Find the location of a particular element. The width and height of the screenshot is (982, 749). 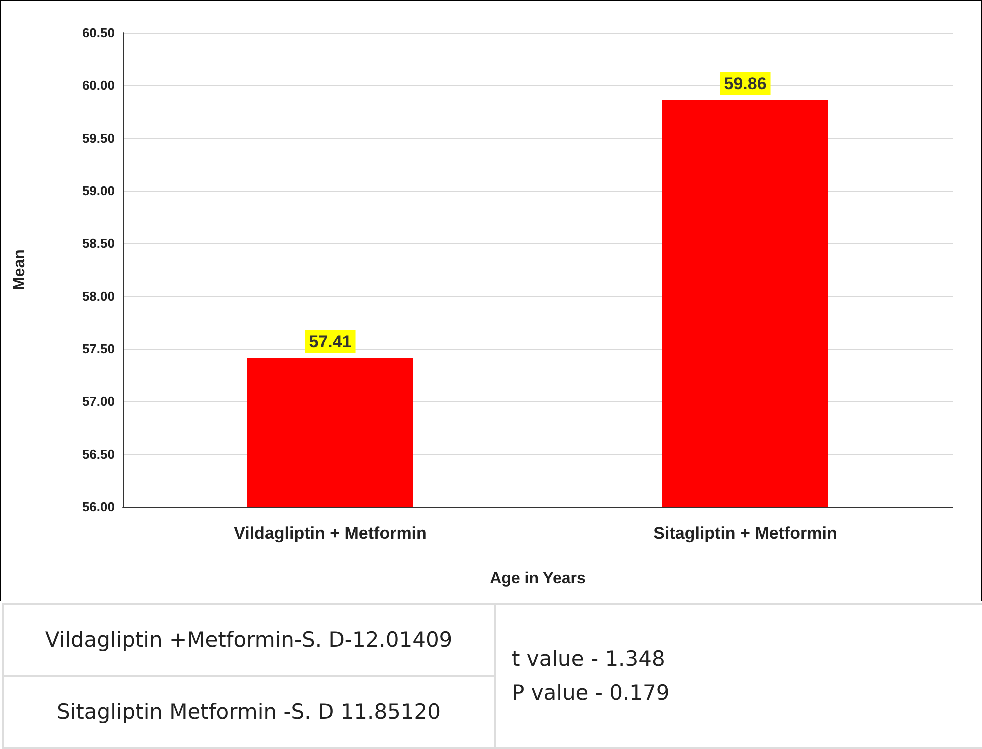

x-tick-label: Sitagliptin + Metformin is located at coordinates (746, 533).